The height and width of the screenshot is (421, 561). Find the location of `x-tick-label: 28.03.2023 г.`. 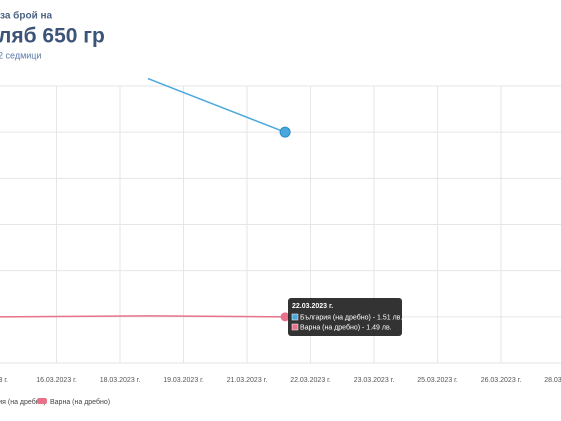

x-tick-label: 28.03.2023 г. is located at coordinates (552, 380).